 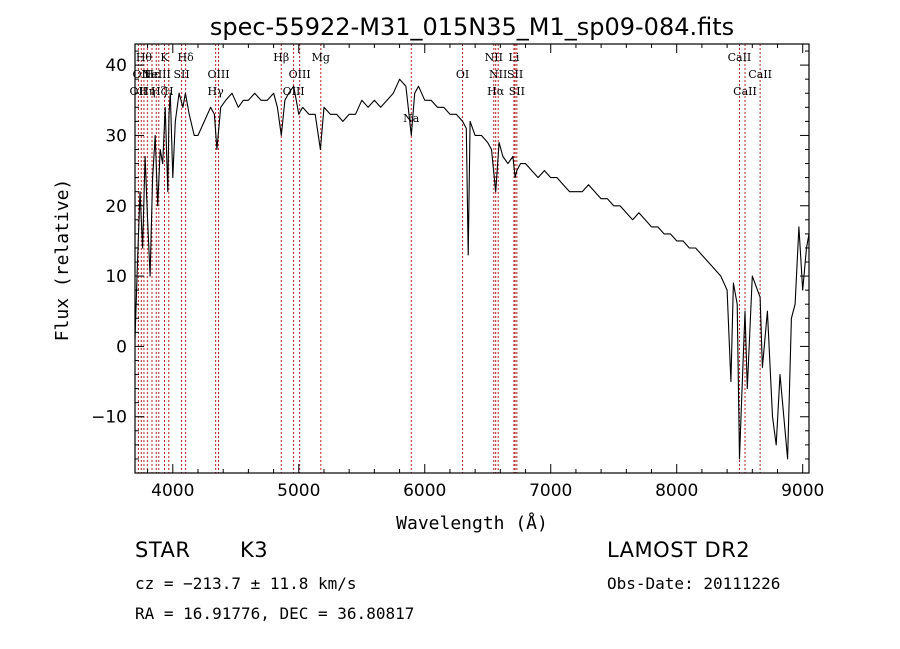 What do you see at coordinates (298, 491) in the screenshot?
I see `x-tick-label: 5000` at bounding box center [298, 491].